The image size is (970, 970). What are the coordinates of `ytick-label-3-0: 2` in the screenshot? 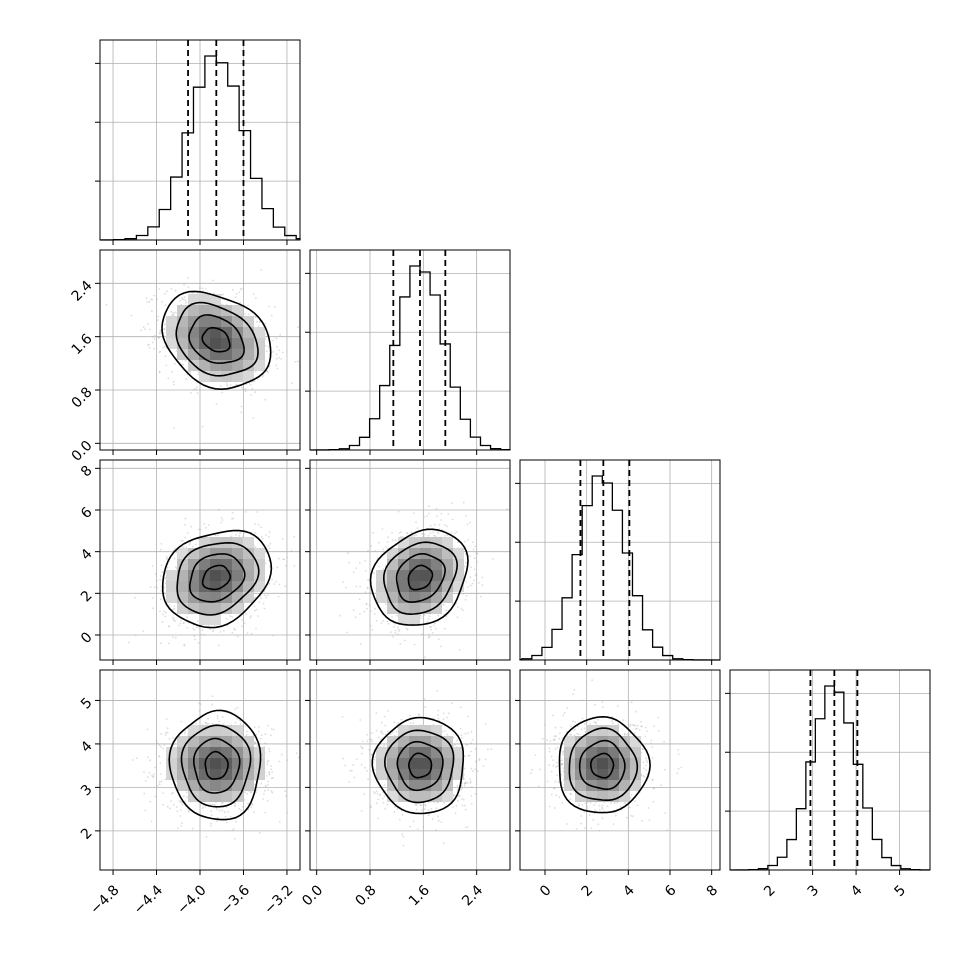 It's located at (87, 834).